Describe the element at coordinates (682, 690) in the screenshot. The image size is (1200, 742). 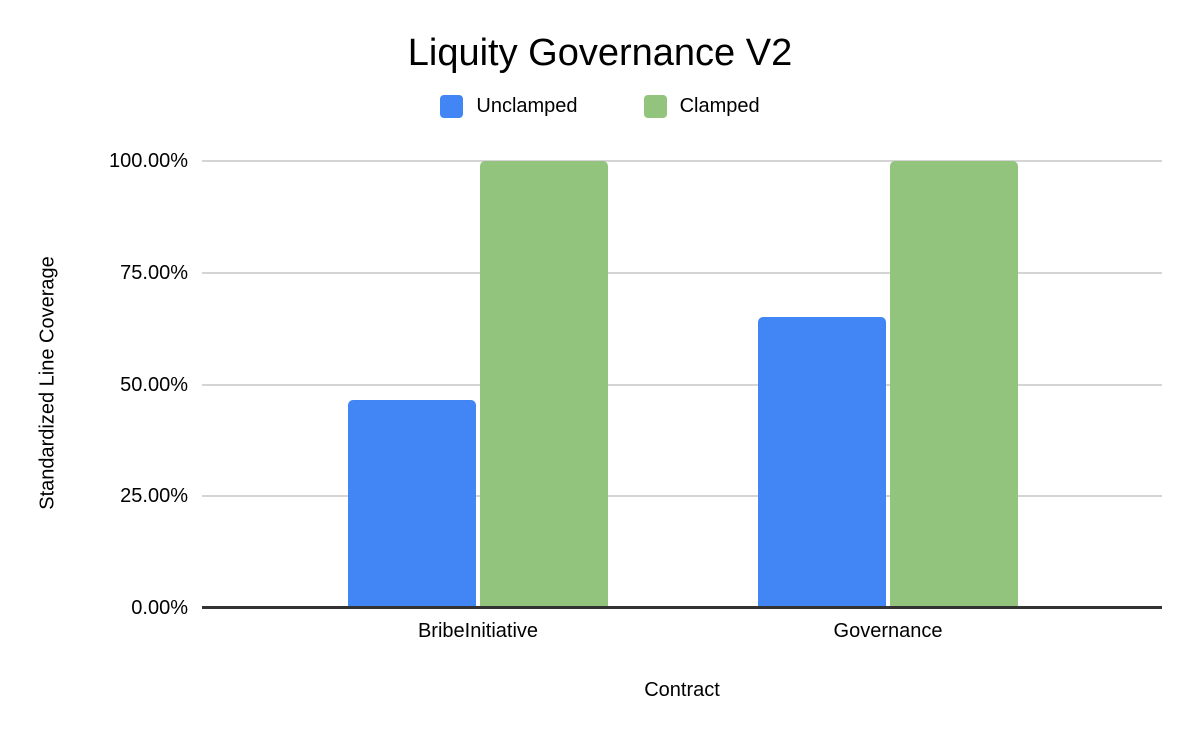
I see `x-axis-title: Contract` at that location.